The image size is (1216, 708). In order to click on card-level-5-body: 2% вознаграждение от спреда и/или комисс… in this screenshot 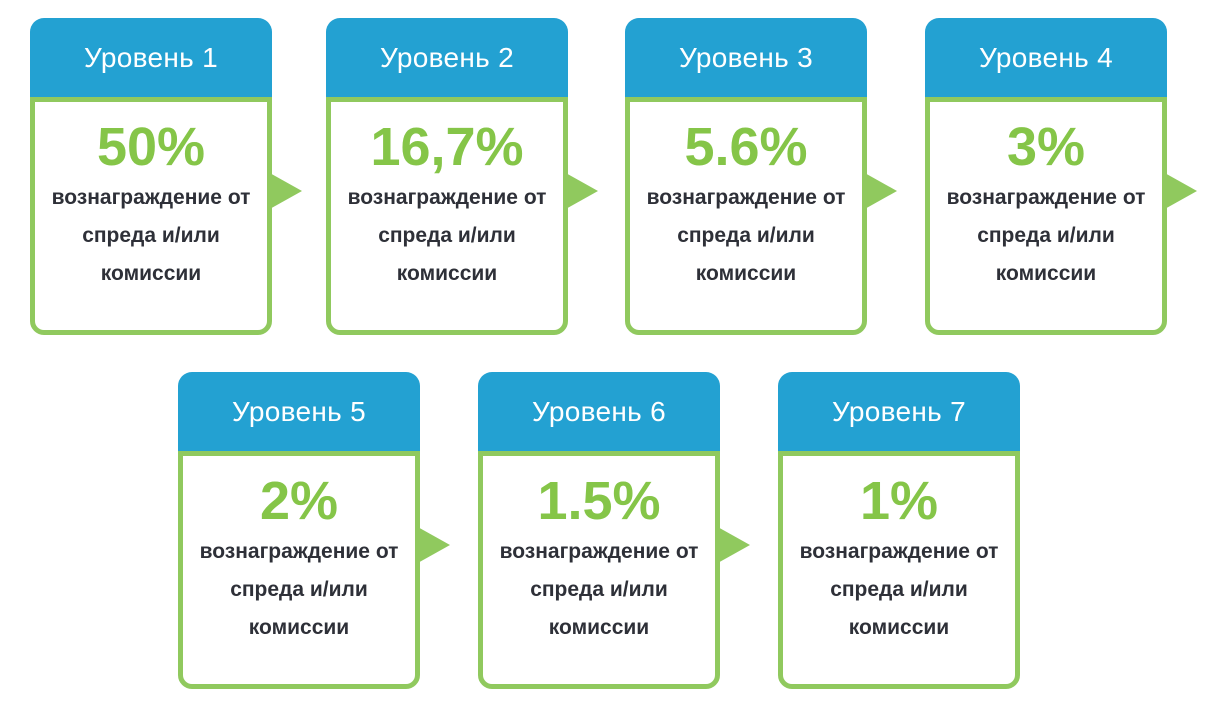, I will do `click(299, 570)`.